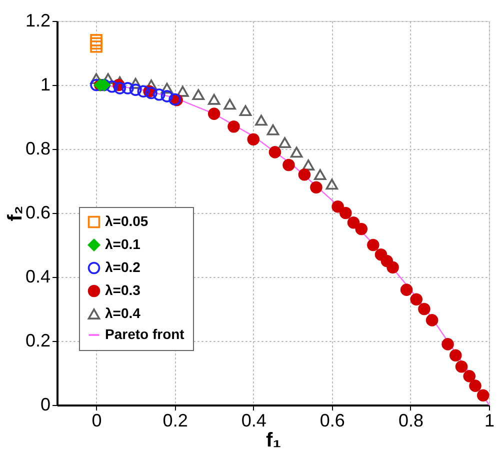 The width and height of the screenshot is (501, 452). I want to click on x-tick-label: 0.4, so click(253, 420).